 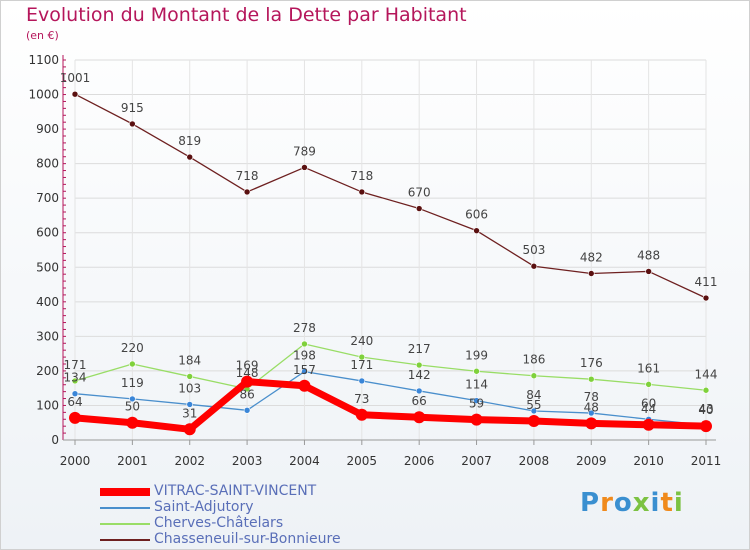 What do you see at coordinates (189, 360) in the screenshot?
I see `data-label: 184` at bounding box center [189, 360].